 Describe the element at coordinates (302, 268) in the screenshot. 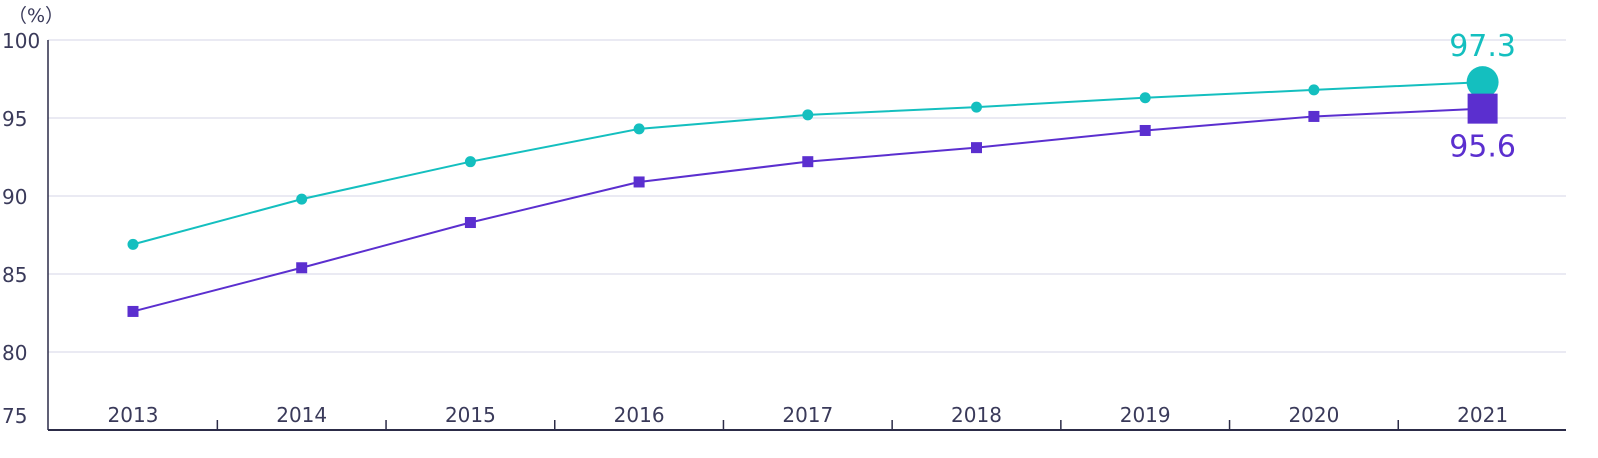

I see `point-purple-2014` at that location.